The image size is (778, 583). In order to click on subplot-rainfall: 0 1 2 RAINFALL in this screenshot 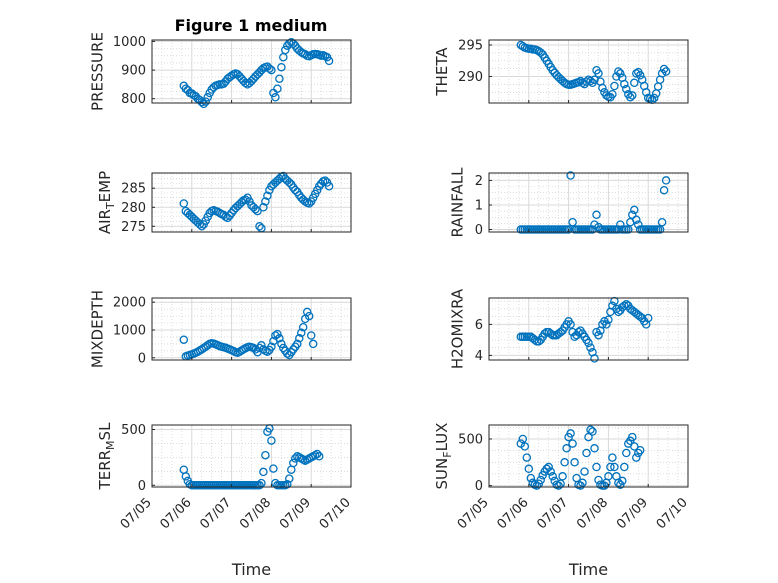, I will do `click(568, 202)`.